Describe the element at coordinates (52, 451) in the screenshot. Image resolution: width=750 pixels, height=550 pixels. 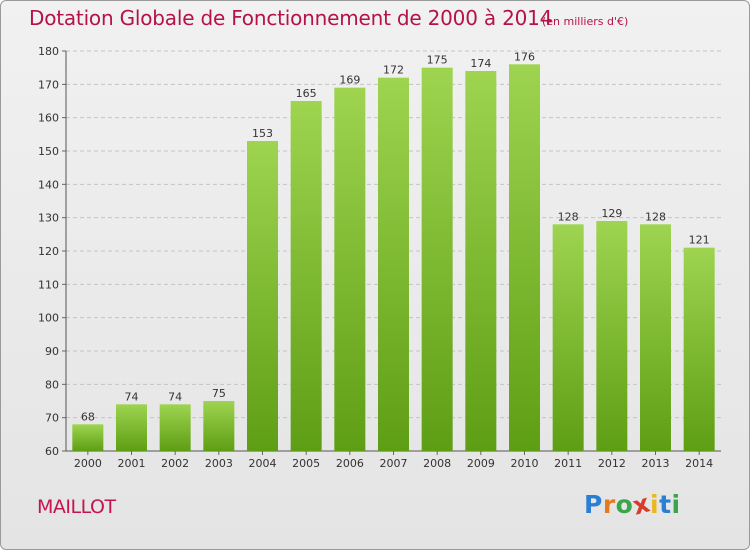
I see `y-tick-label: 60` at that location.